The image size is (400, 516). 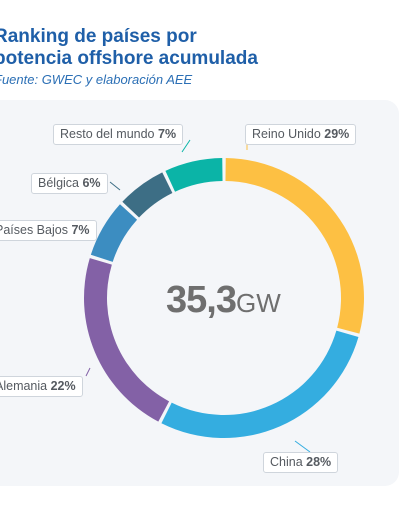 I want to click on slice-label-alemania: Alemania 22%, so click(x=41, y=386).